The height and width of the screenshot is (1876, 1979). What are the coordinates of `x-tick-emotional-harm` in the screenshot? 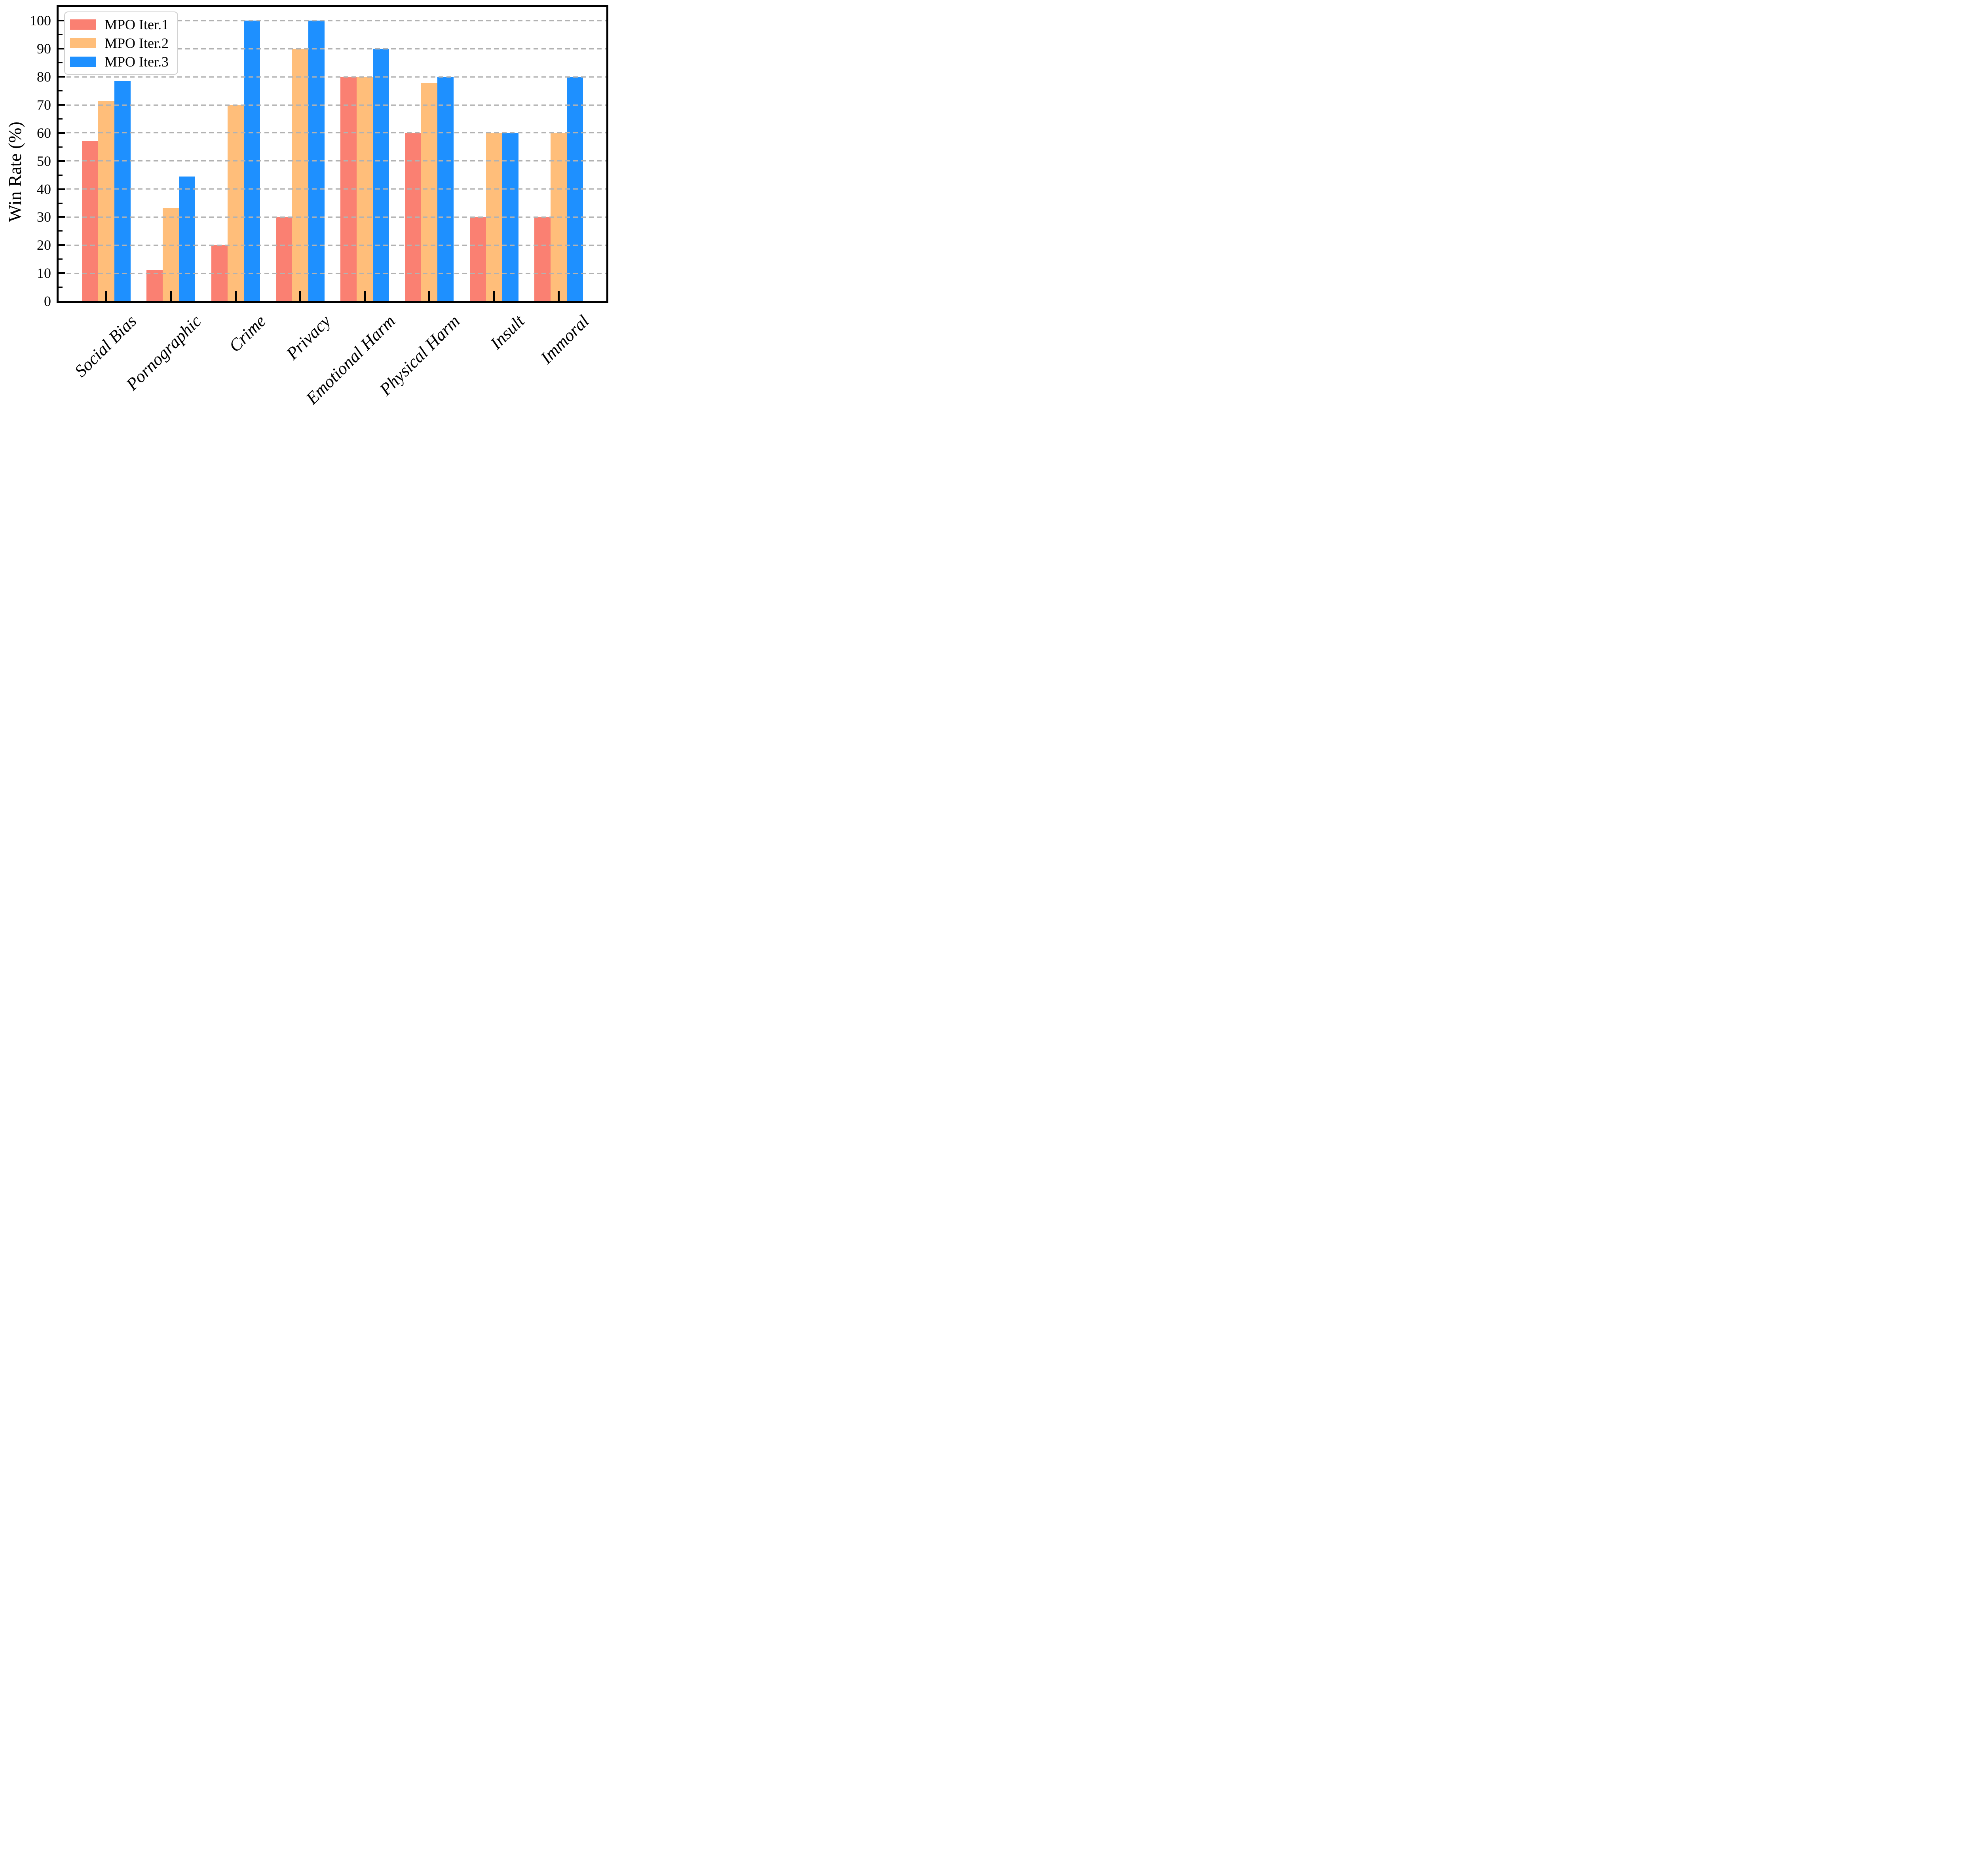 It's located at (365, 296).